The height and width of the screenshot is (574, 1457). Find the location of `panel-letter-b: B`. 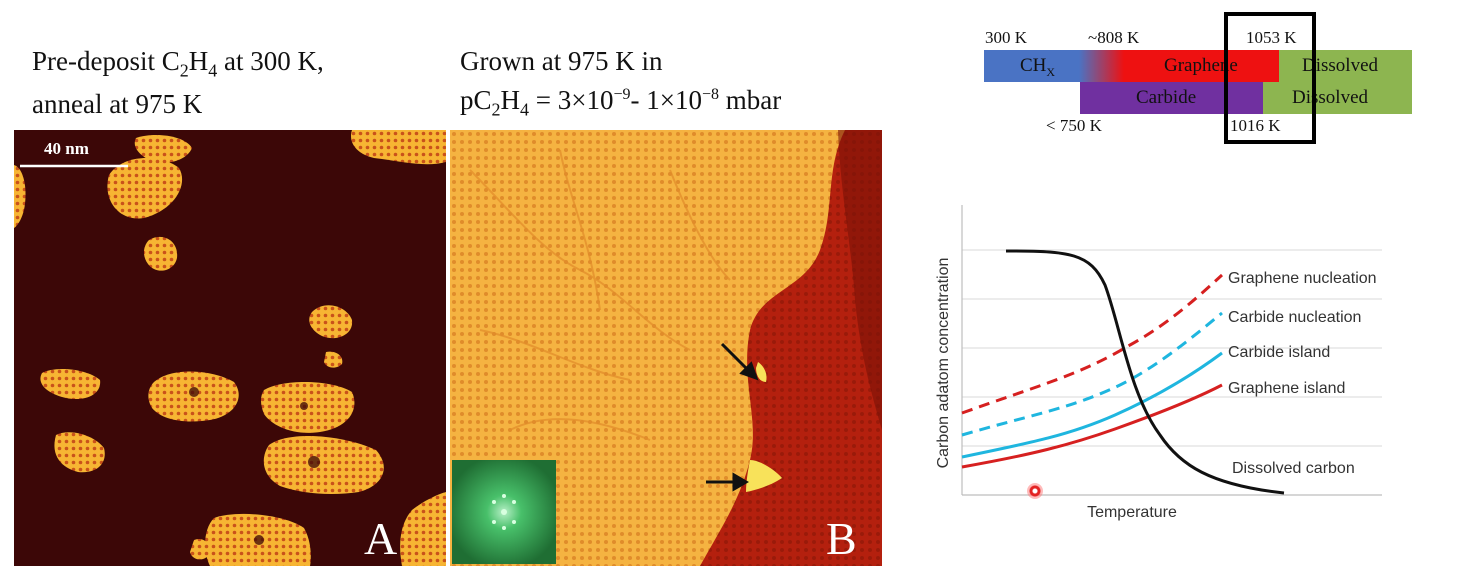

panel-letter-b: B is located at coordinates (841, 538).